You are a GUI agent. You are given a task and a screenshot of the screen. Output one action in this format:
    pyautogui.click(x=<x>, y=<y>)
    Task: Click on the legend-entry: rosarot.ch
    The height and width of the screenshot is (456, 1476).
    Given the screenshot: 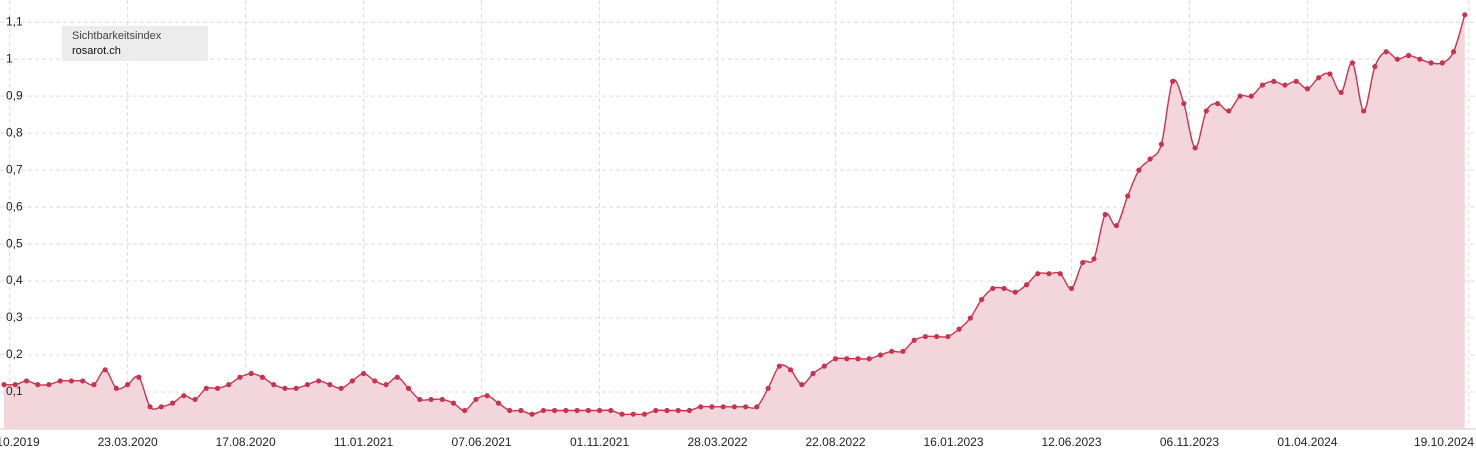 What is the action you would take?
    pyautogui.click(x=96, y=51)
    